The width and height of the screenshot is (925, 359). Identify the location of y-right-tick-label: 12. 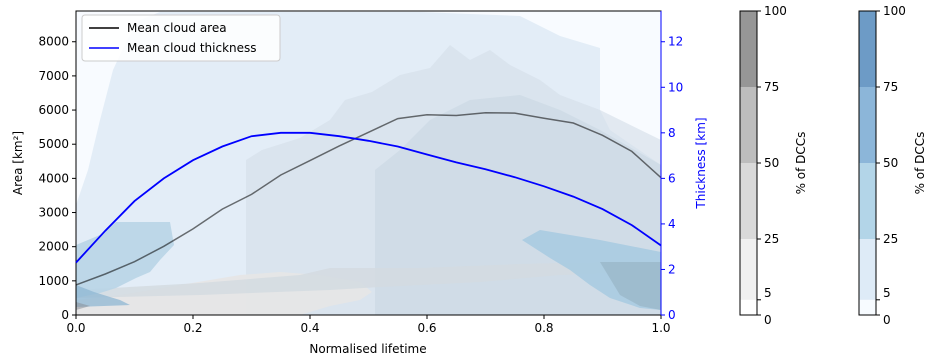
(675, 42).